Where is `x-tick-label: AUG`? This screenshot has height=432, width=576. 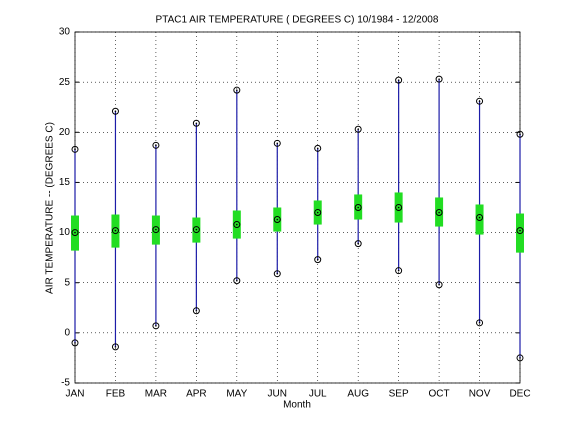
x-tick-label: AUG is located at coordinates (358, 394).